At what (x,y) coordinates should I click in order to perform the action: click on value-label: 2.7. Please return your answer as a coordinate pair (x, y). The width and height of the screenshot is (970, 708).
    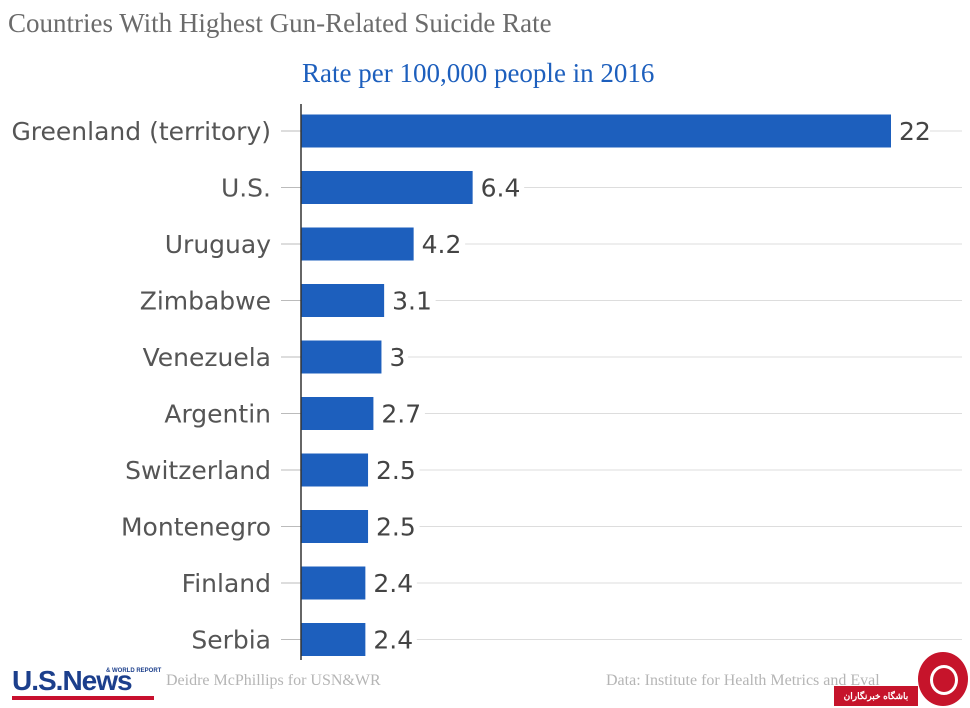
    Looking at the image, I should click on (401, 414).